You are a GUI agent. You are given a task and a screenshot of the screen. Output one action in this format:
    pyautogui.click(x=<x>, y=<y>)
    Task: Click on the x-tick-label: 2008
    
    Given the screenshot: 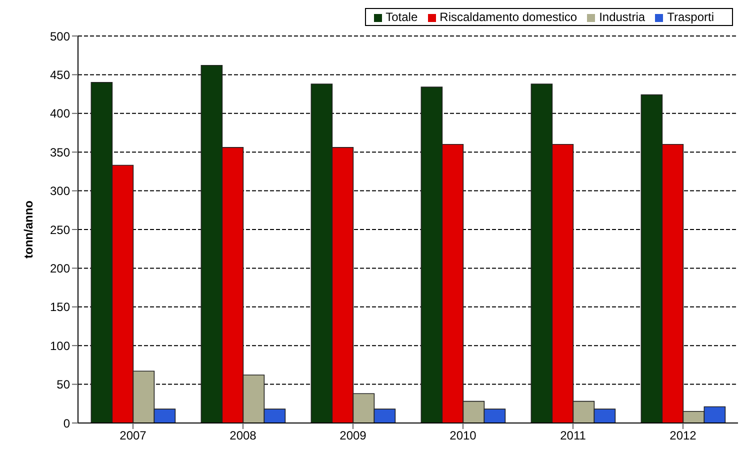 What is the action you would take?
    pyautogui.click(x=243, y=435)
    